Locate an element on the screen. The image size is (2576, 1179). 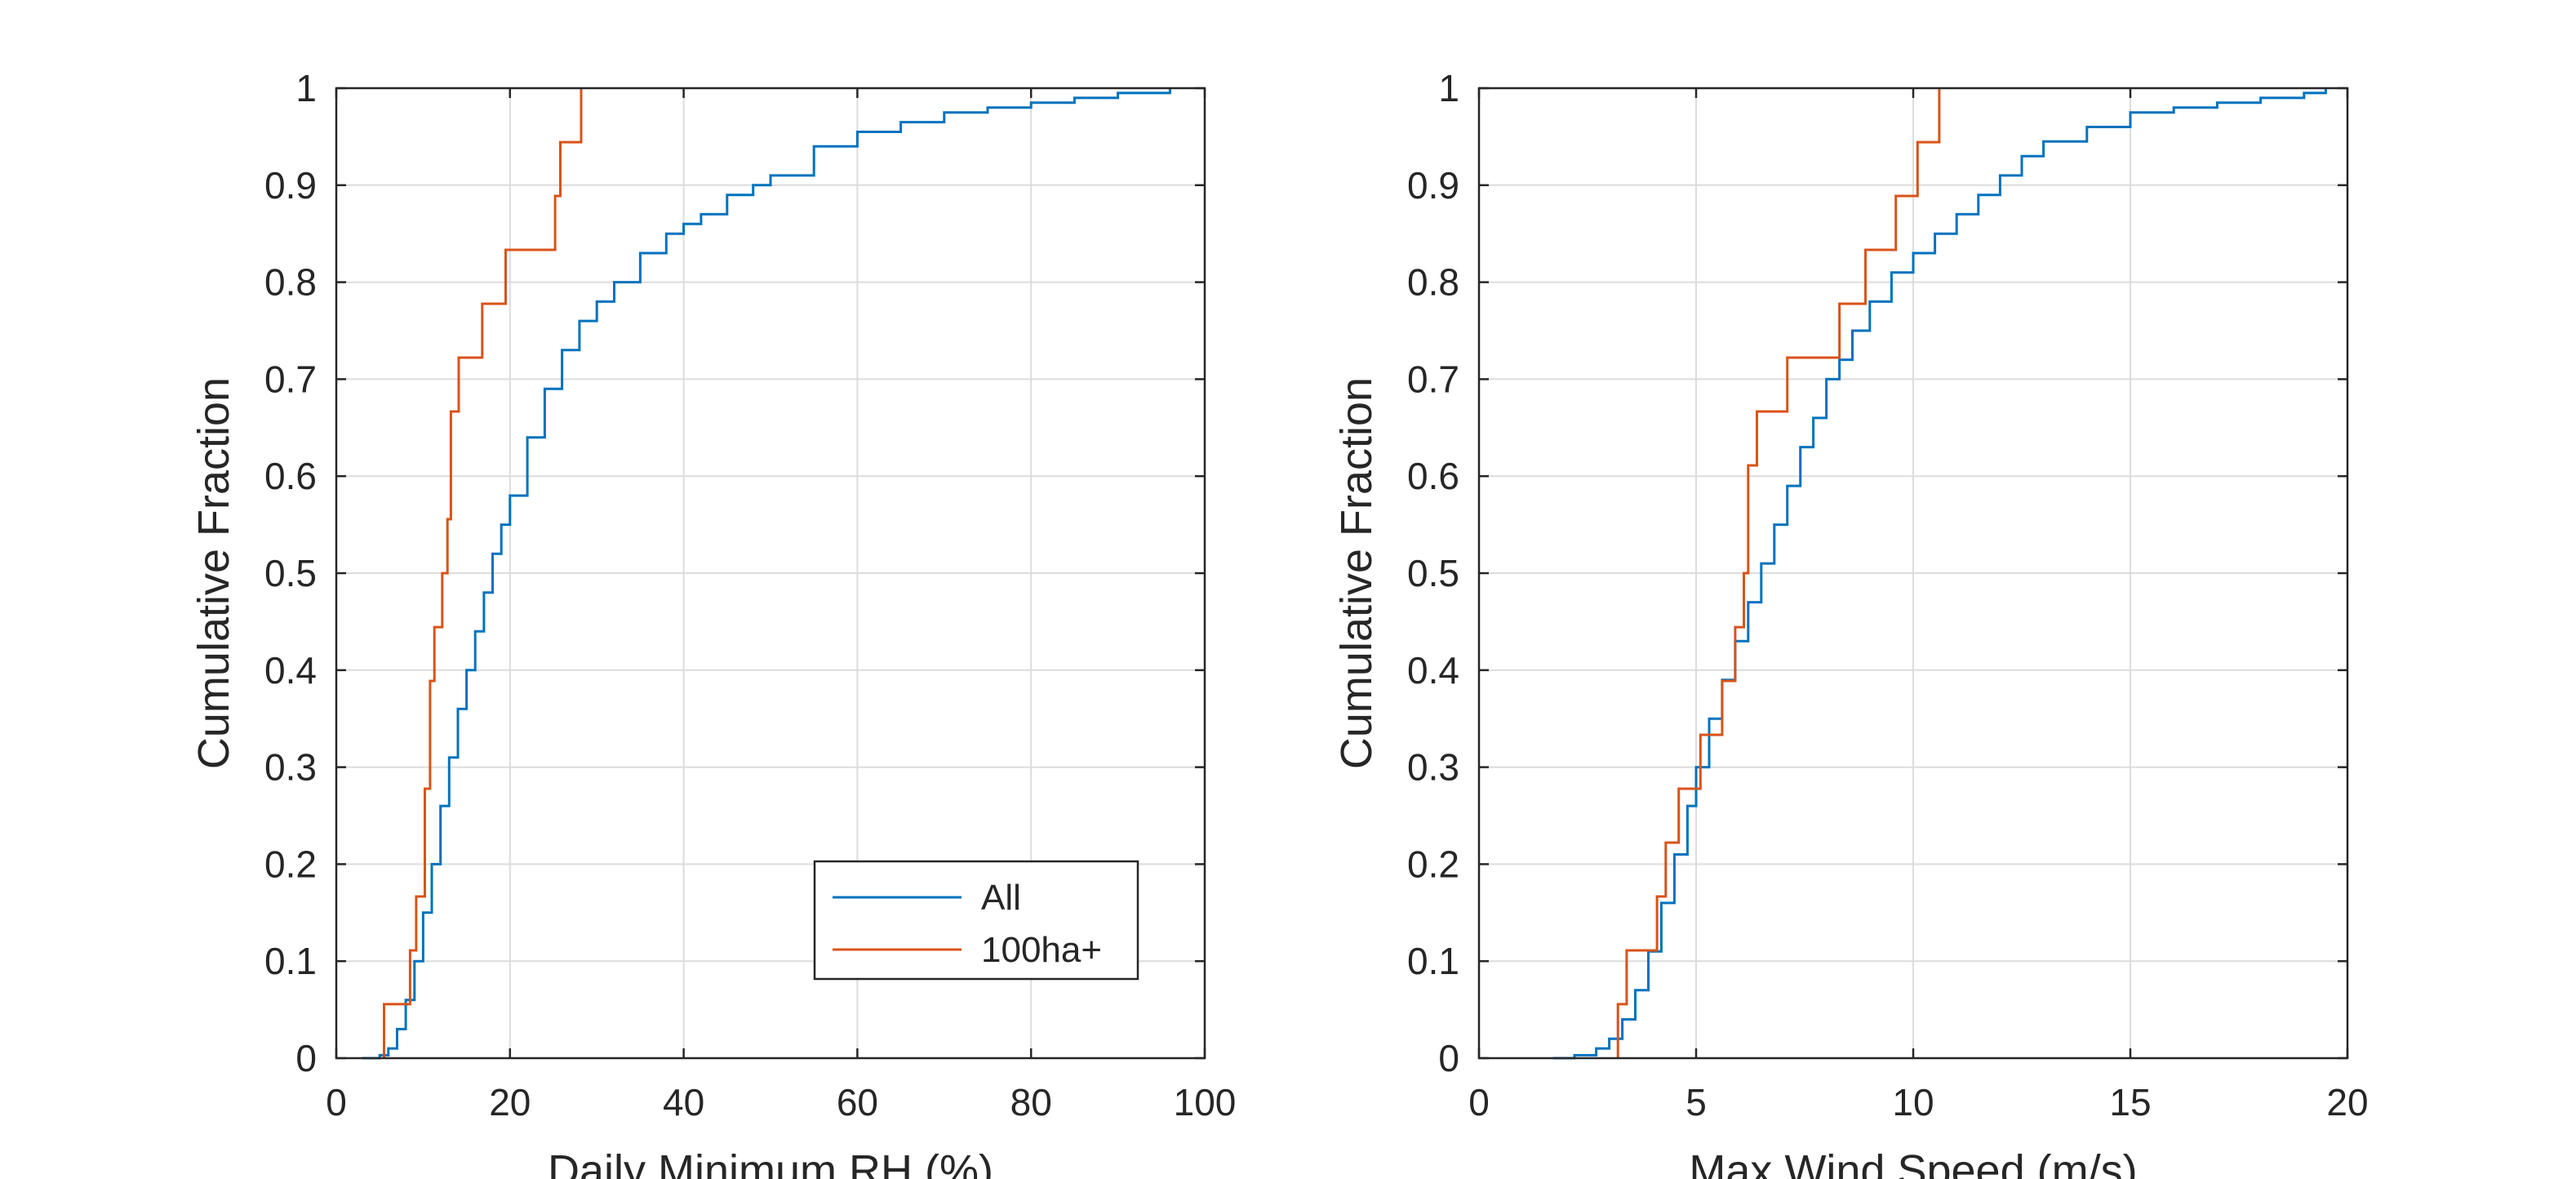
rh-y-tick-label: 0.9 is located at coordinates (290, 185).